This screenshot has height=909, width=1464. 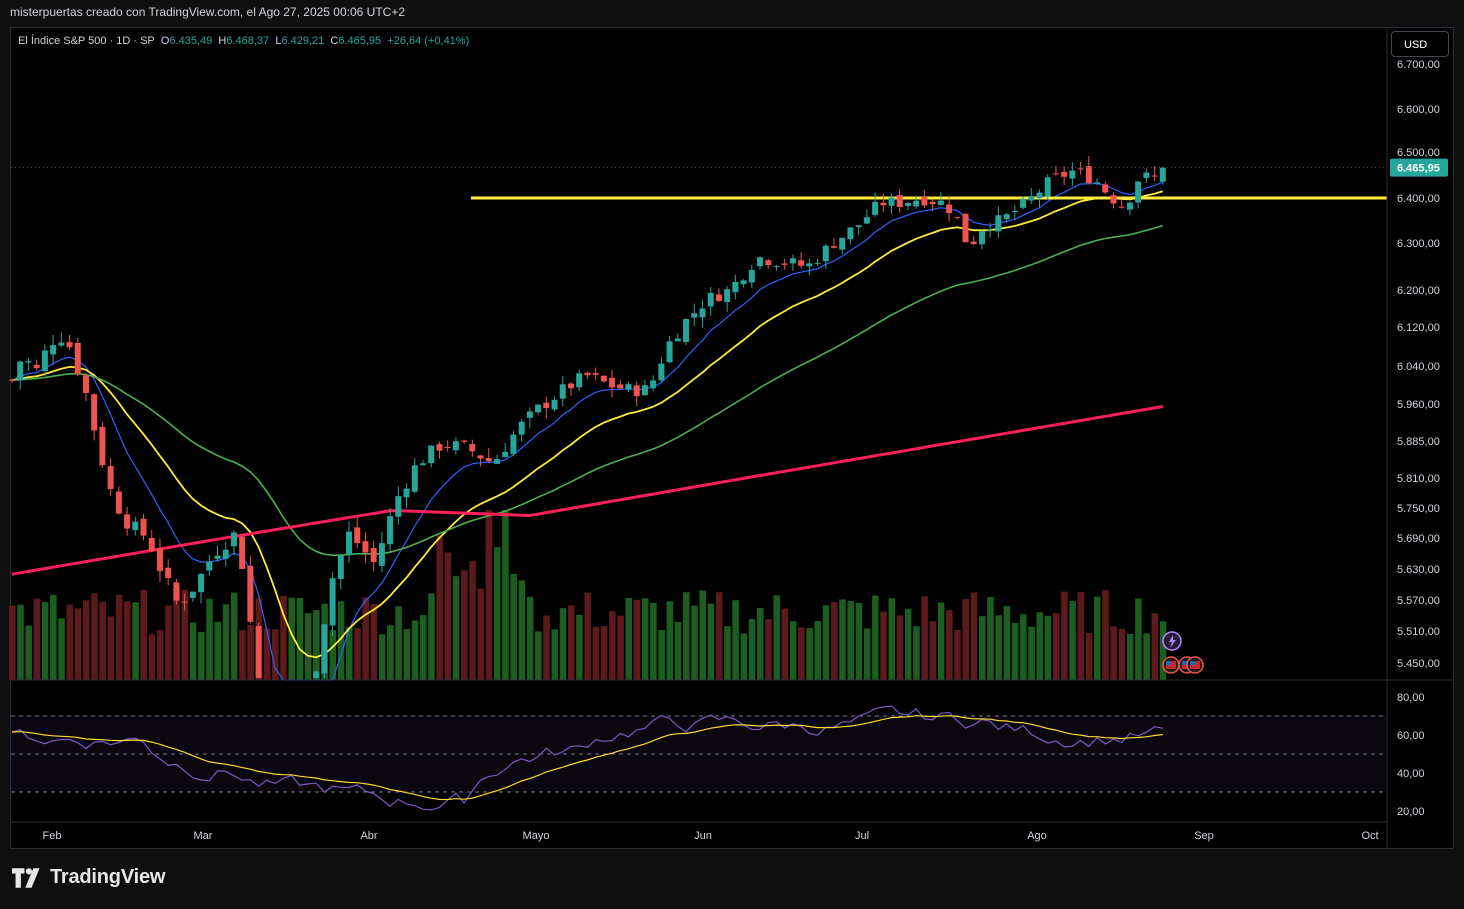 I want to click on price-tick-label: 5.510,00, so click(x=1418, y=632).